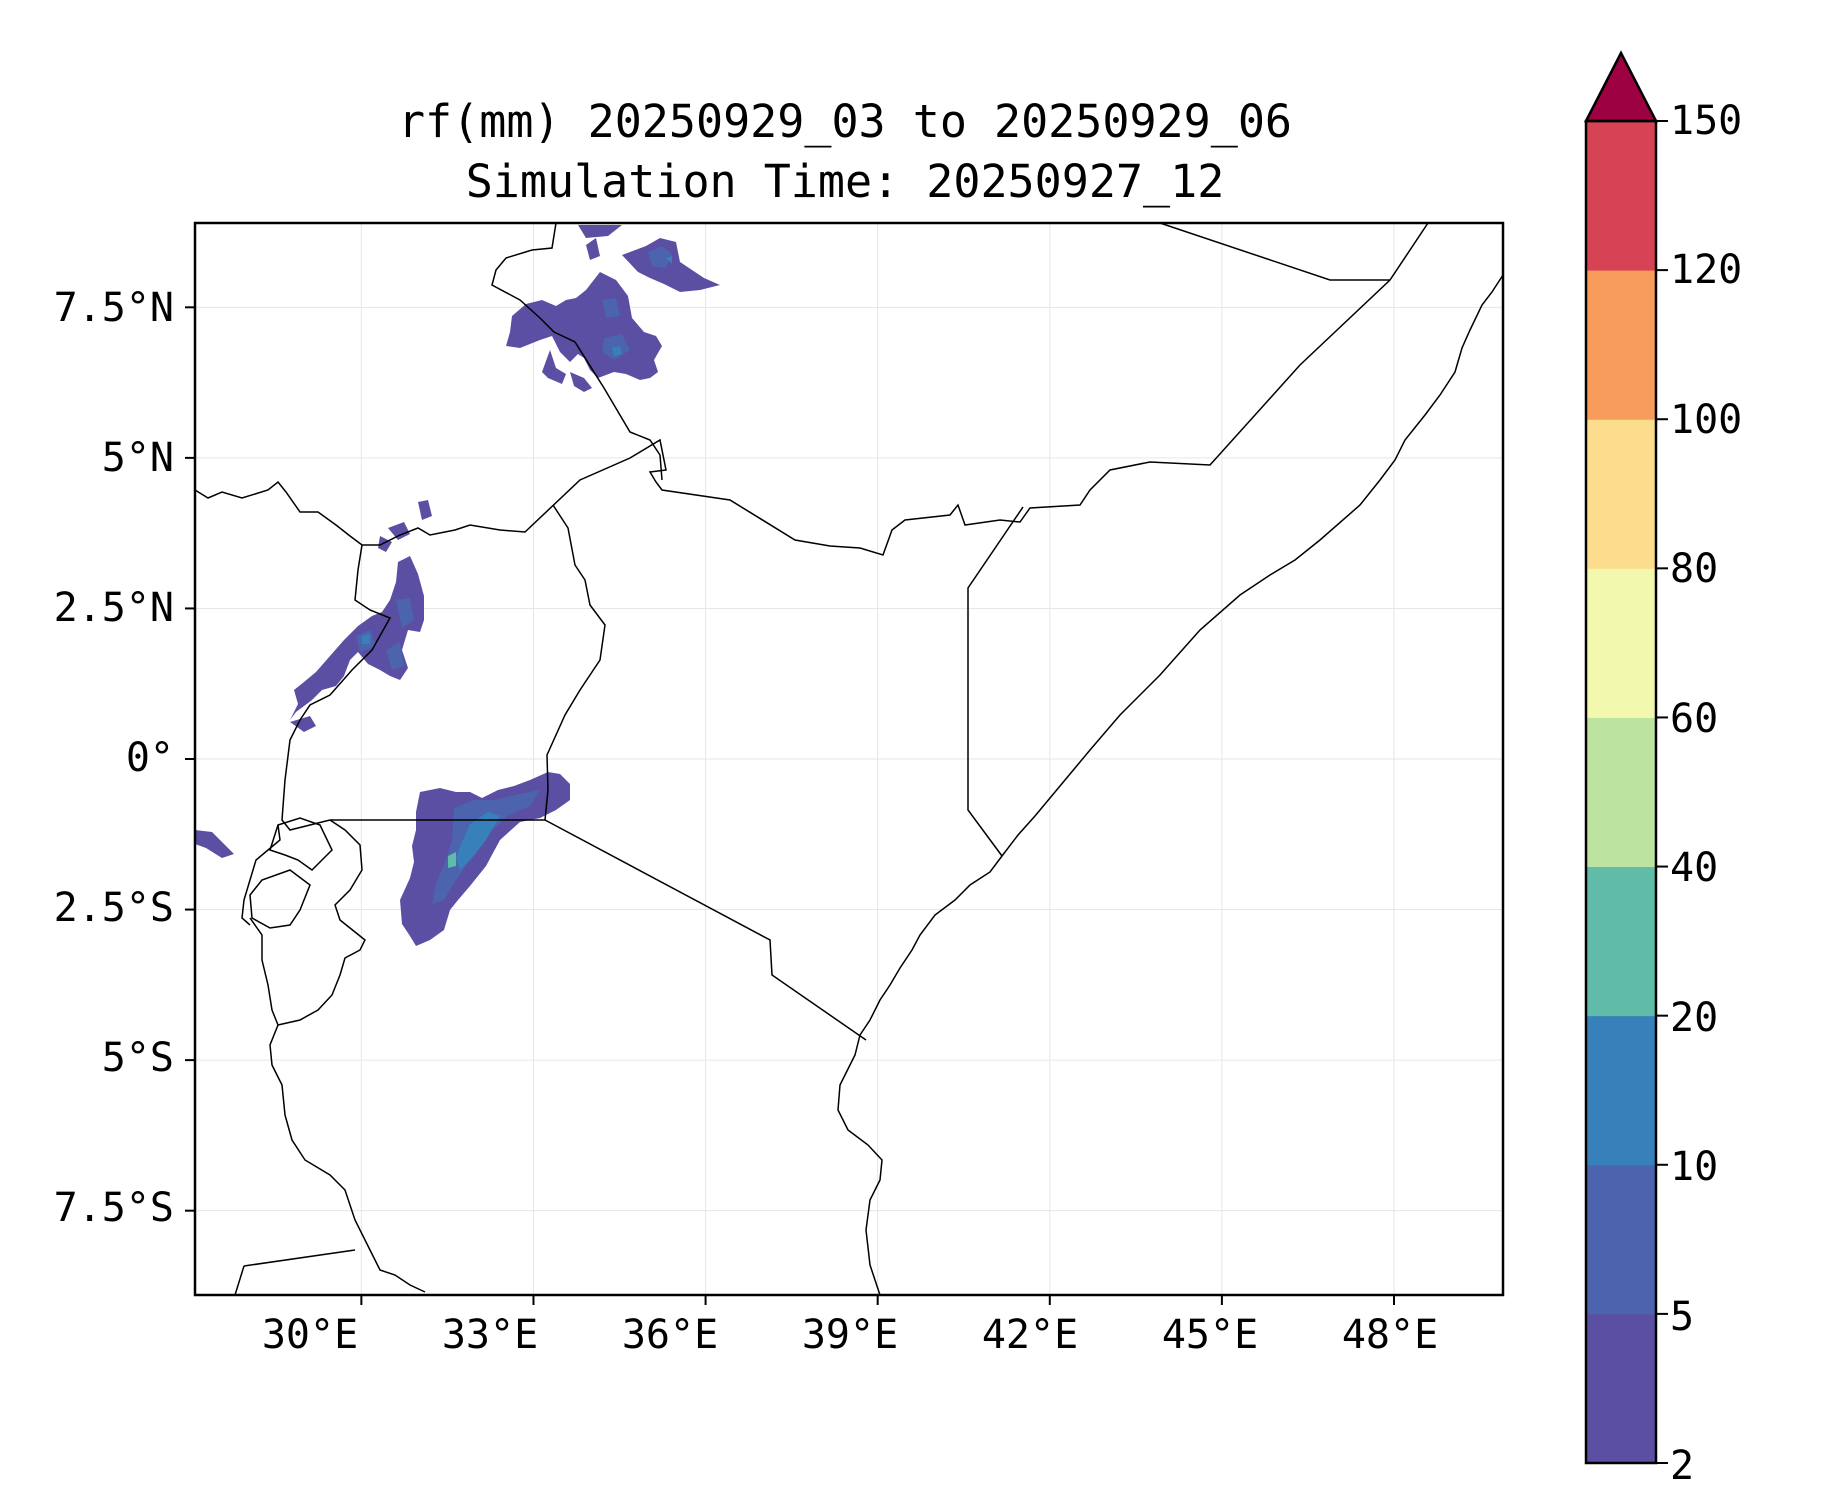 Image resolution: width=1833 pixels, height=1500 pixels. Describe the element at coordinates (280, 899) in the screenshot. I see `burundi-outline` at that location.